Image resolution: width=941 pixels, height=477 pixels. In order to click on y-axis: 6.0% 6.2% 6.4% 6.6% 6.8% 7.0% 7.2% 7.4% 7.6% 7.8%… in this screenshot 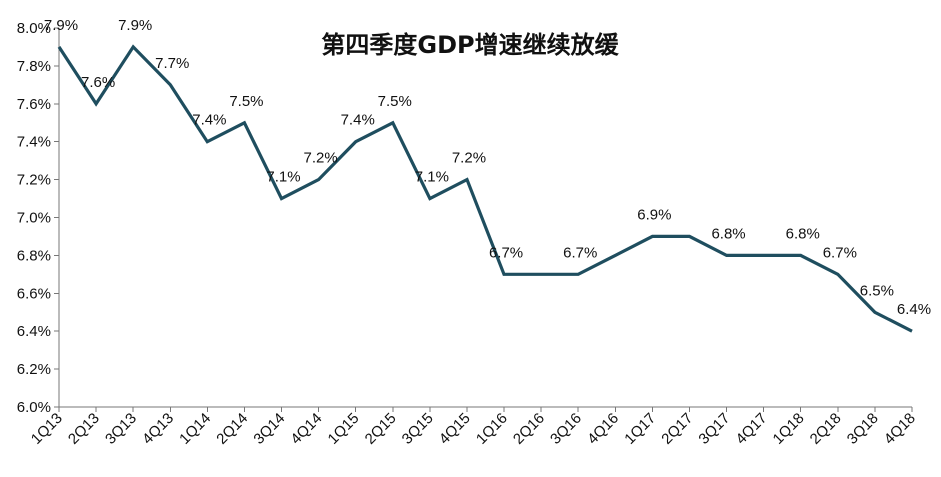, I will do `click(38, 218)`.